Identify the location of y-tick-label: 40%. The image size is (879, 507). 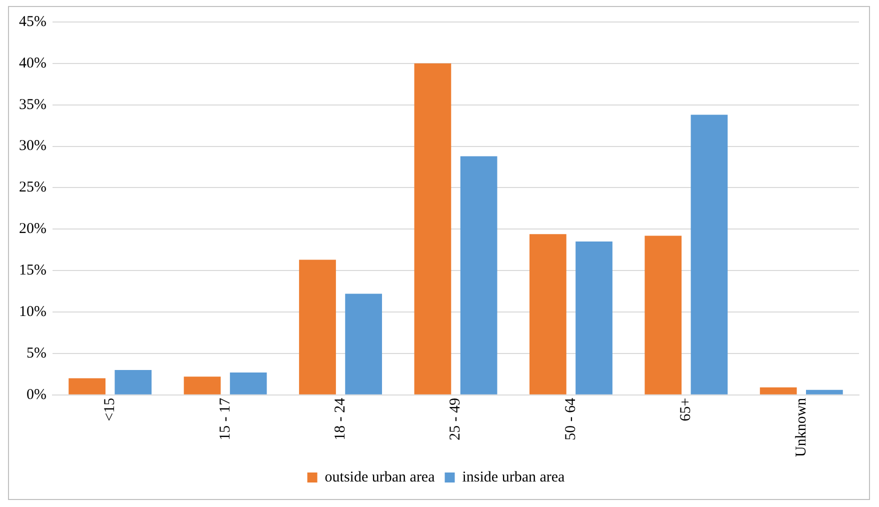
(32, 63).